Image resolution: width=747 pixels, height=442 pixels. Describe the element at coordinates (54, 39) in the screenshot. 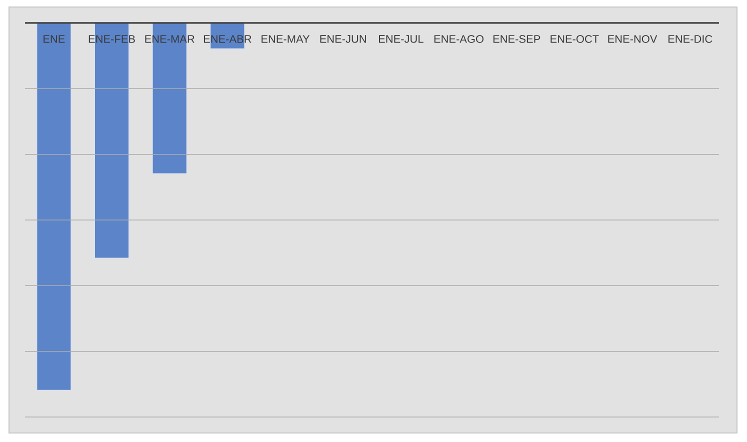

I see `x-tick-label: ENE` at that location.